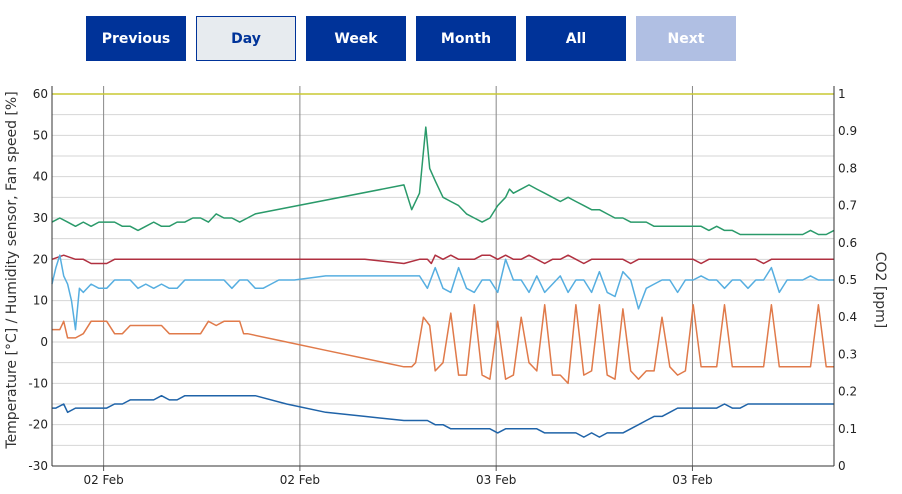 The image size is (902, 494). What do you see at coordinates (40, 259) in the screenshot?
I see `left-tick-label: 20` at bounding box center [40, 259].